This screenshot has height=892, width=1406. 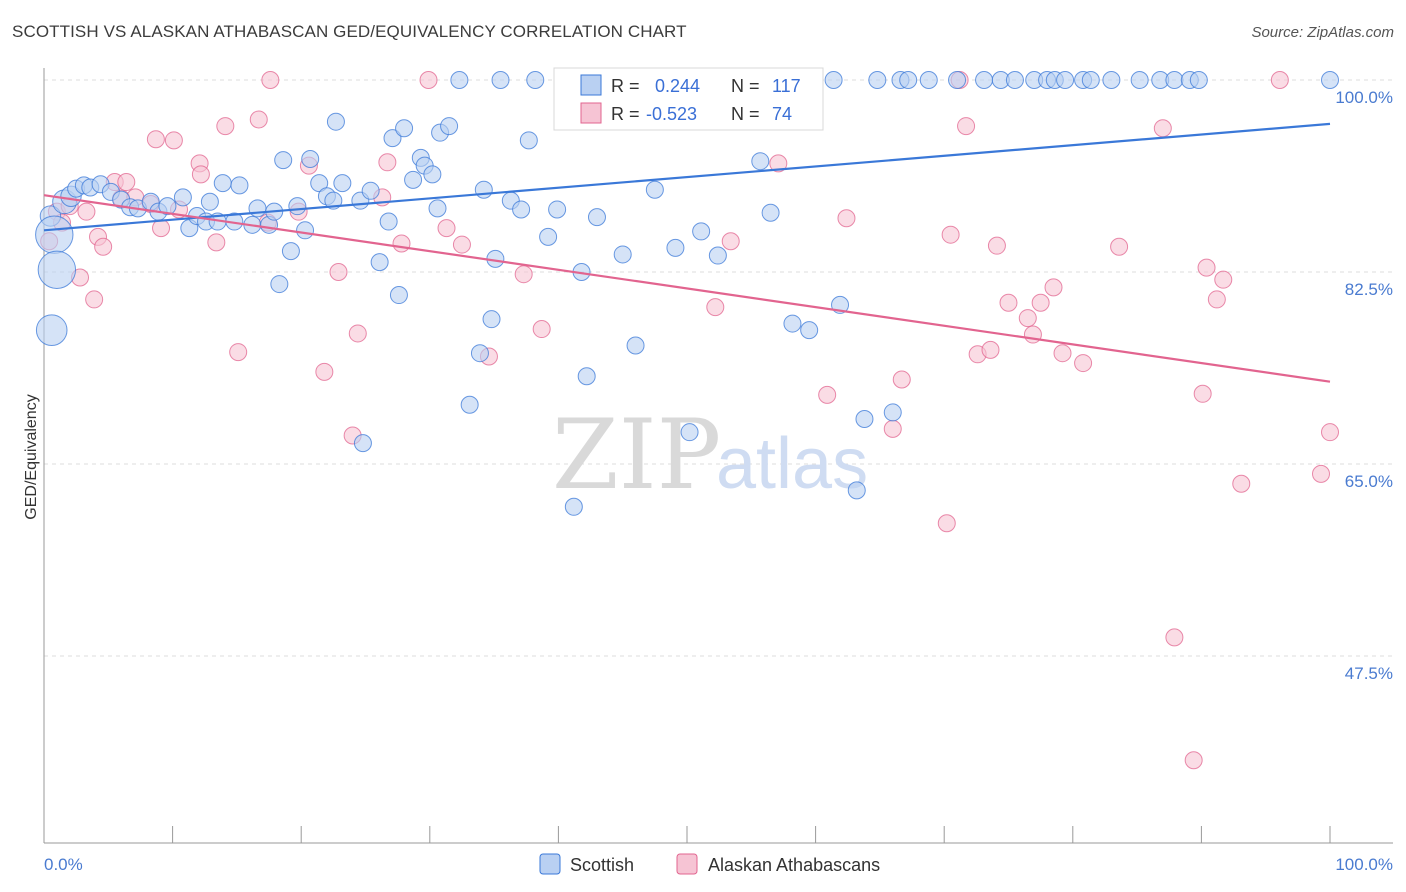 I want to click on legend-n-label-scottish: N =, so click(x=745, y=86).